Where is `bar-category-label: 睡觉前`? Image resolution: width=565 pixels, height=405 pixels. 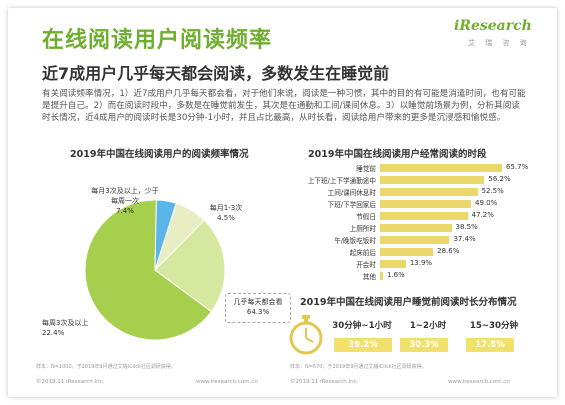
bar-category-label: 睡觉前 is located at coordinates (366, 169).